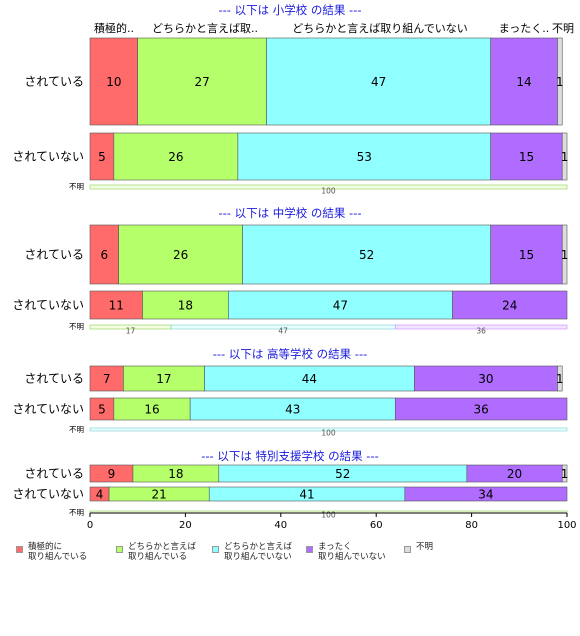 The image size is (580, 636). Describe the element at coordinates (258, 552) in the screenshot. I see `legend-label-3: どちらかと言えば 取り組んでいない` at that location.